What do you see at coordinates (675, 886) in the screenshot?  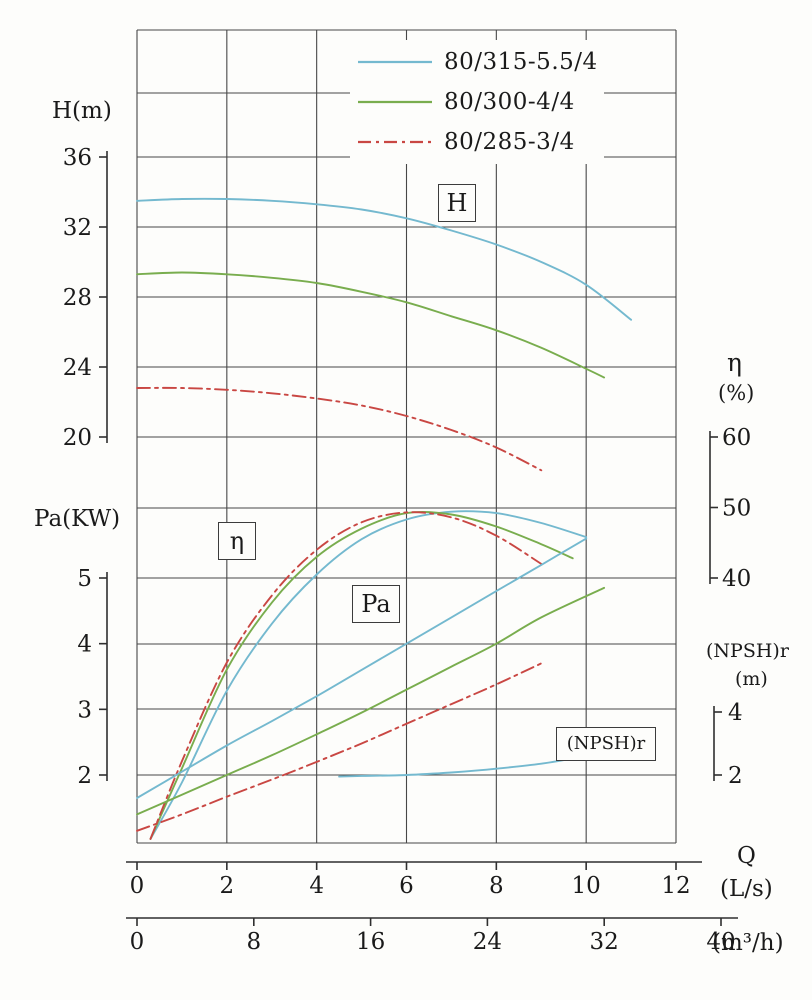 I see `x-tick-label: 12` at bounding box center [675, 886].